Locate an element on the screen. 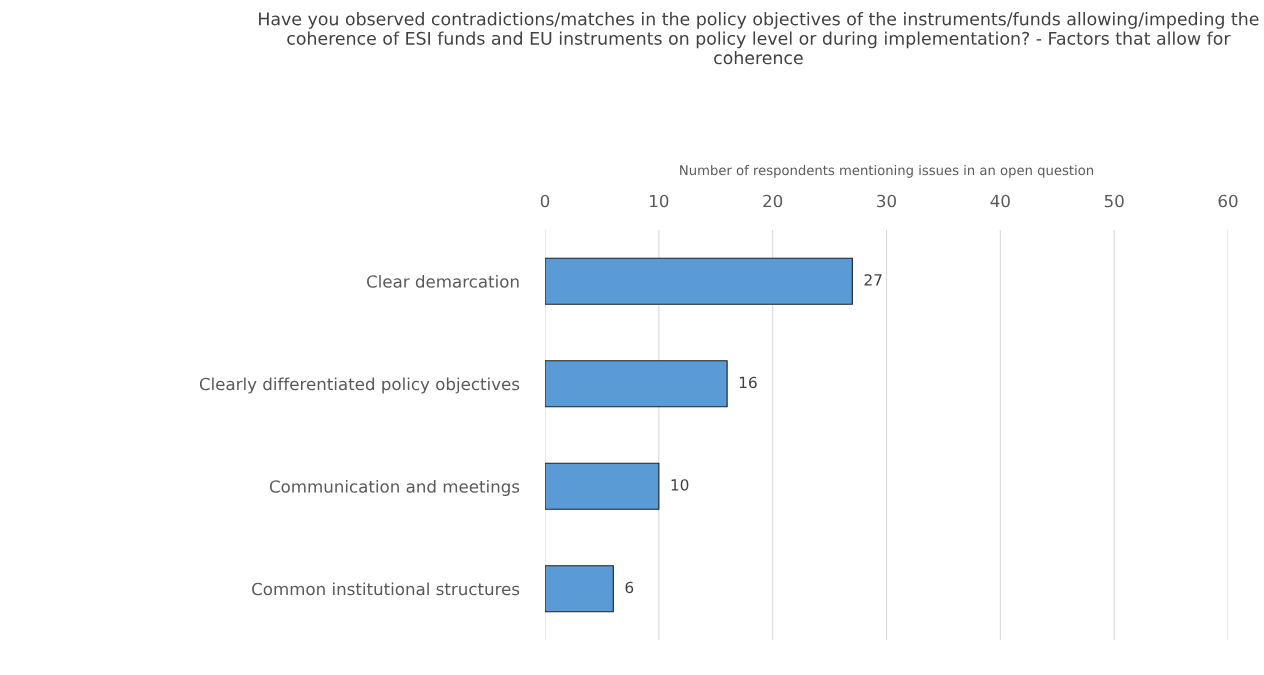  x-tick-label: 50 is located at coordinates (1114, 201).